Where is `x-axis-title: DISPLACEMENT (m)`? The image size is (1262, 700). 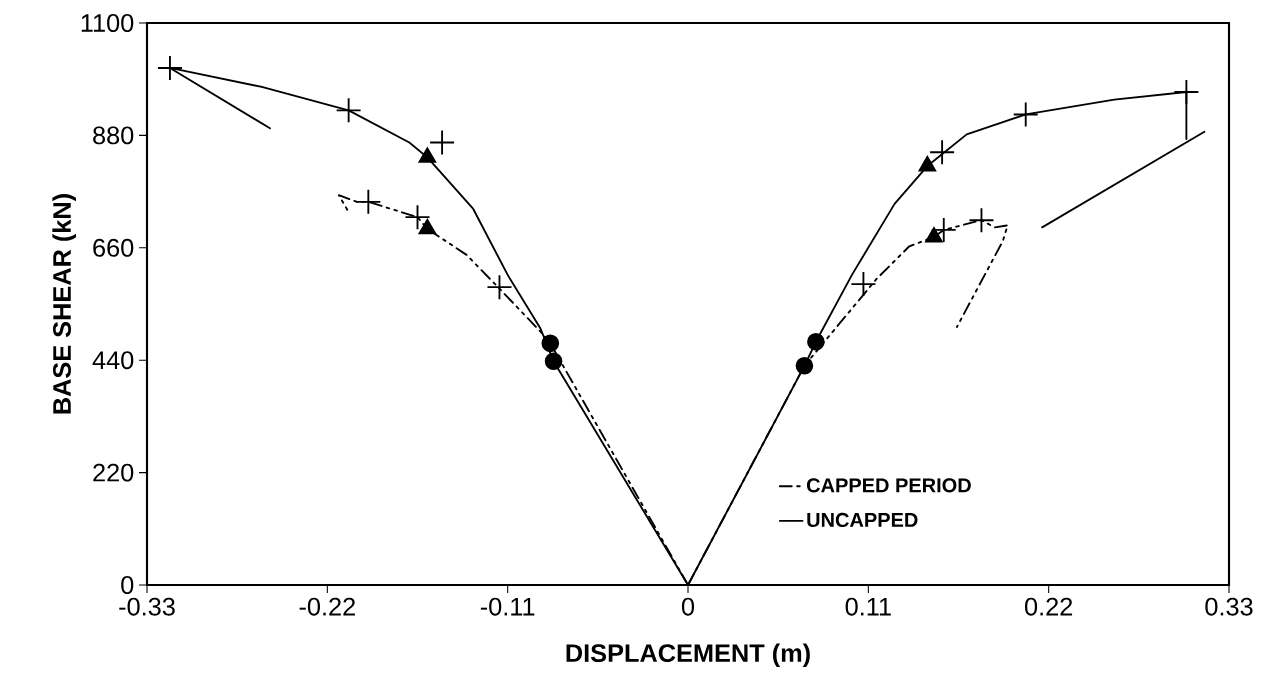
x-axis-title: DISPLACEMENT (m) is located at coordinates (688, 655).